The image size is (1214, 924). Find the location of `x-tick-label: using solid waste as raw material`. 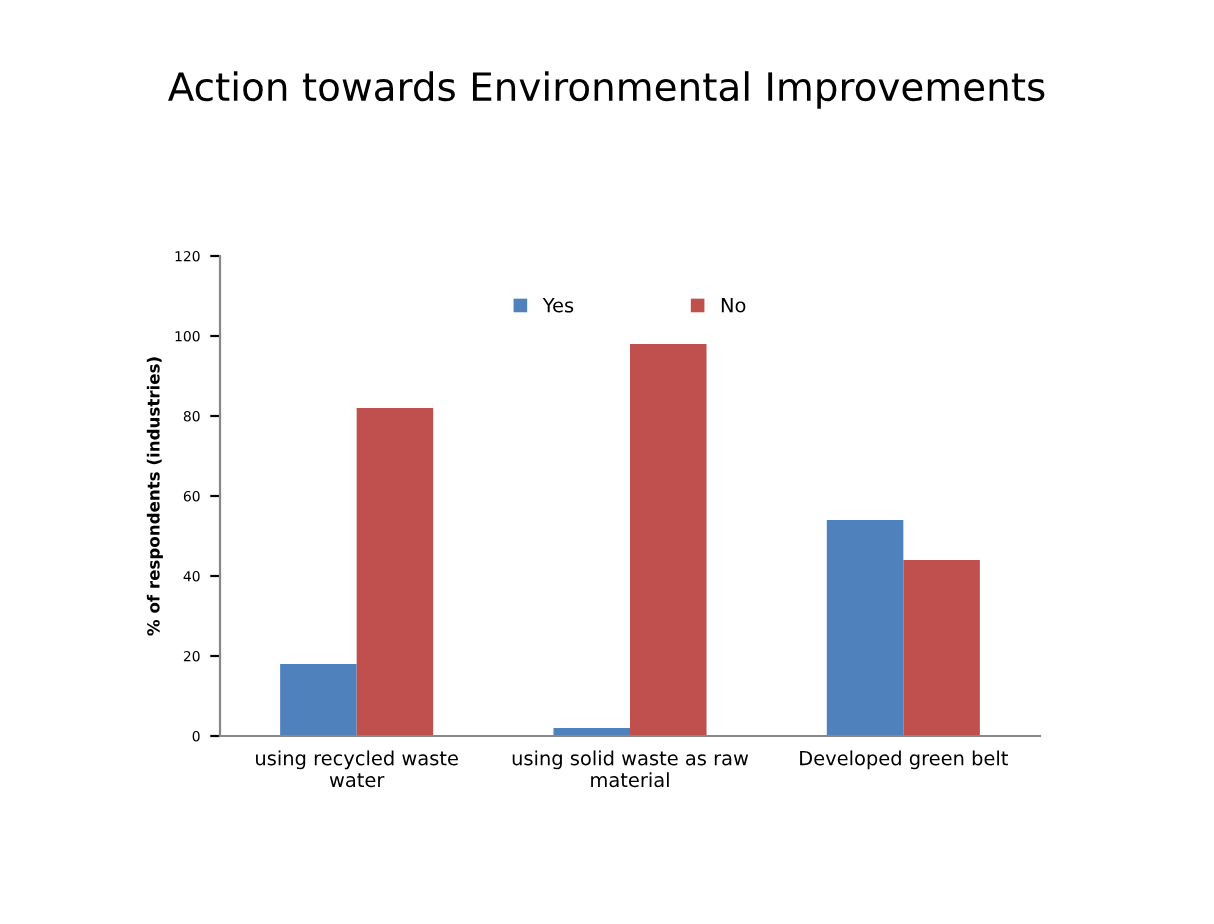

x-tick-label: using solid waste as raw material is located at coordinates (630, 769).